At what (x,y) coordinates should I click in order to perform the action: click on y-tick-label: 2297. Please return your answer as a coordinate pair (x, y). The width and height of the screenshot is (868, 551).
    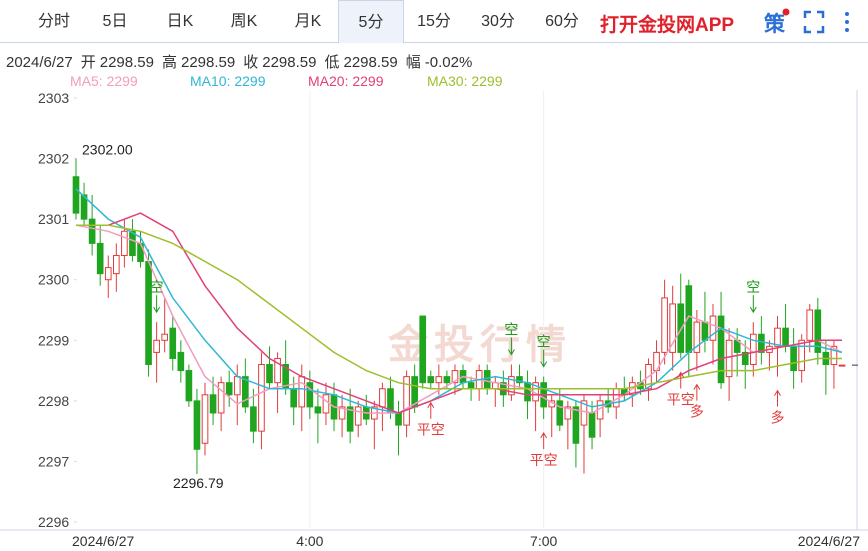
    Looking at the image, I should click on (53, 461).